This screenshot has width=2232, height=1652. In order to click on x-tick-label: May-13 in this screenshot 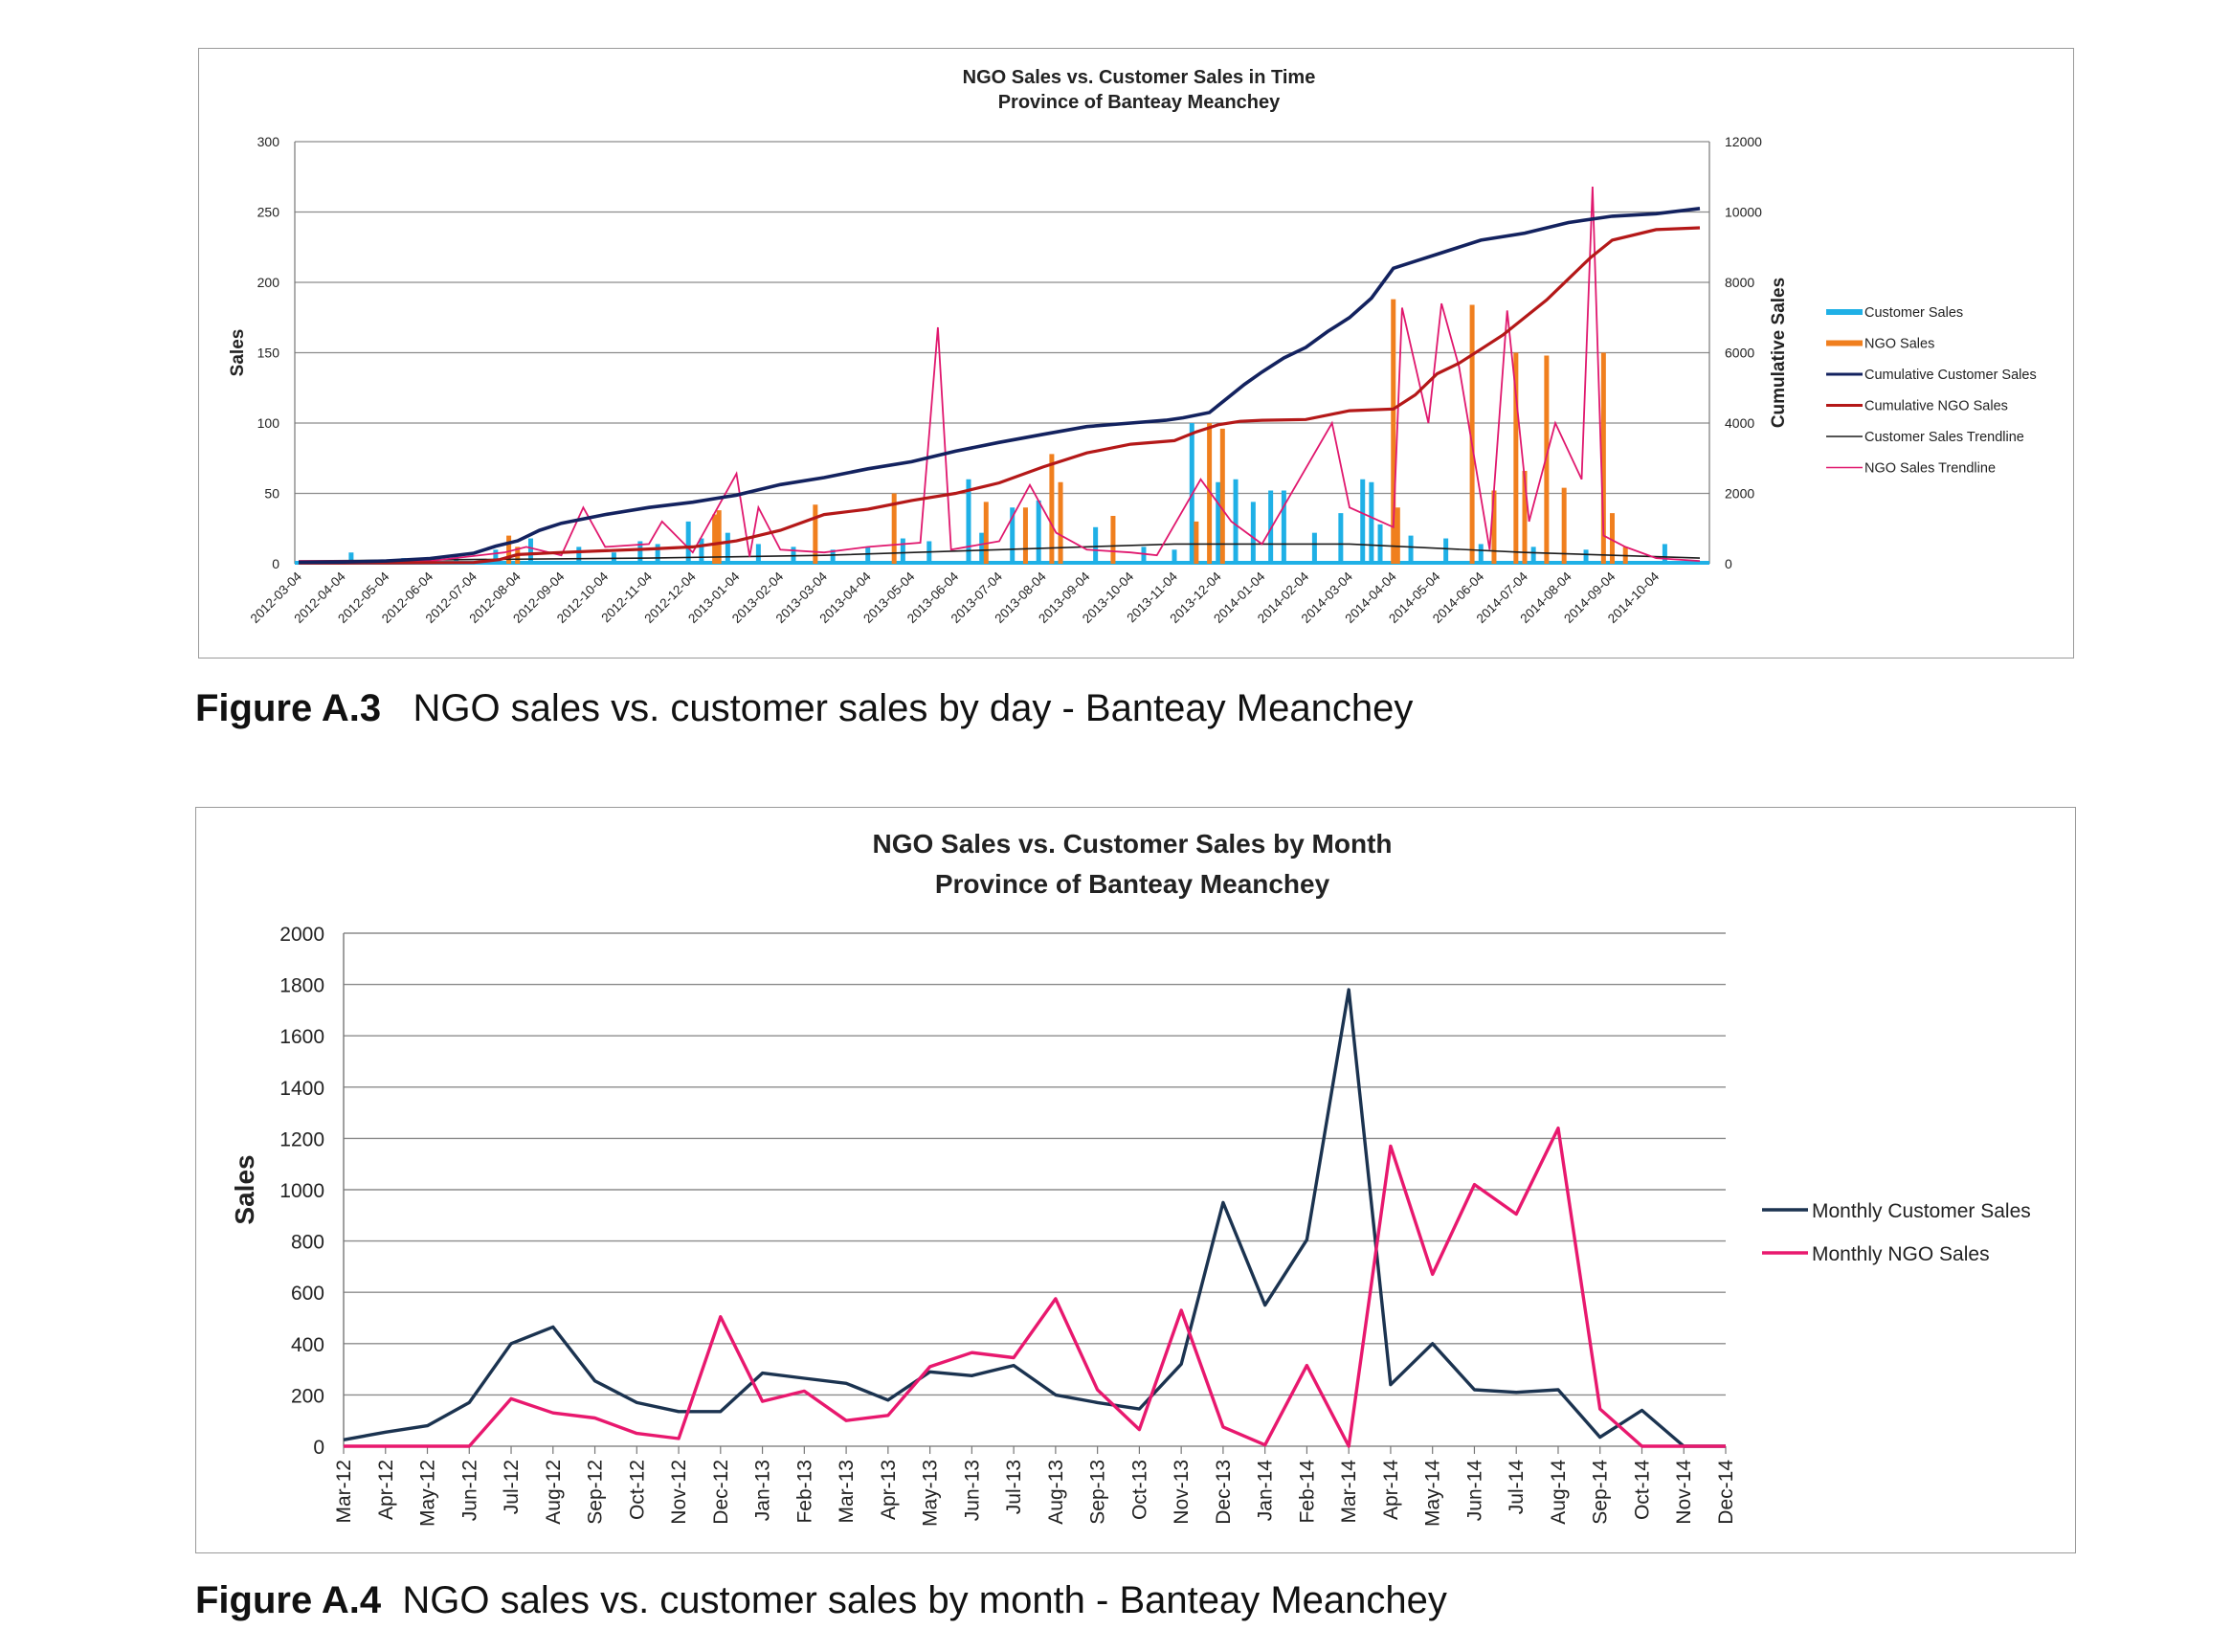, I will do `click(931, 1493)`.